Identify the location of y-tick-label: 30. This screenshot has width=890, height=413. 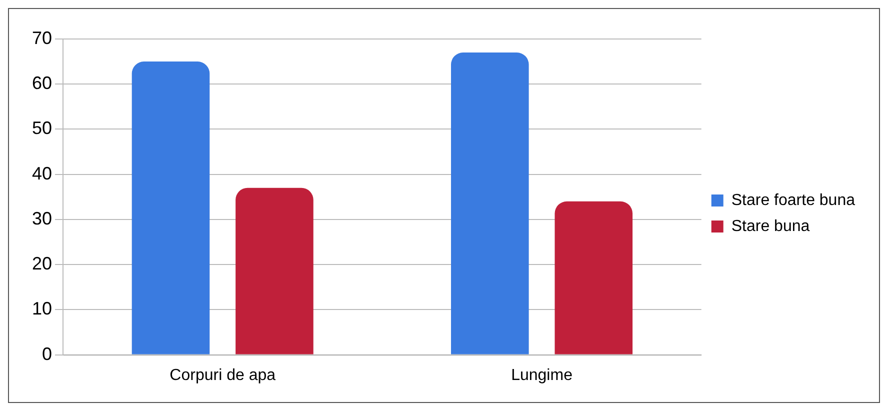
(42, 218).